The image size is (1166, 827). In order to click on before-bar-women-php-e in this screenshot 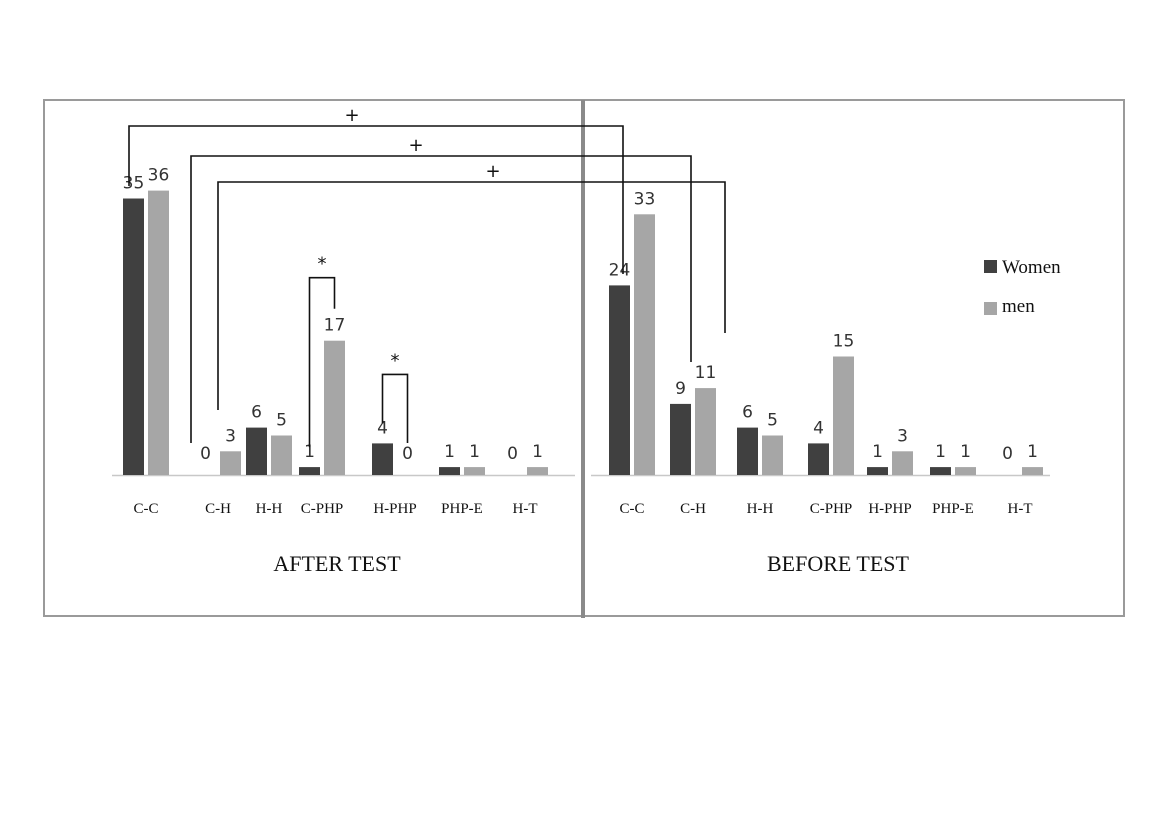, I will do `click(940, 471)`.